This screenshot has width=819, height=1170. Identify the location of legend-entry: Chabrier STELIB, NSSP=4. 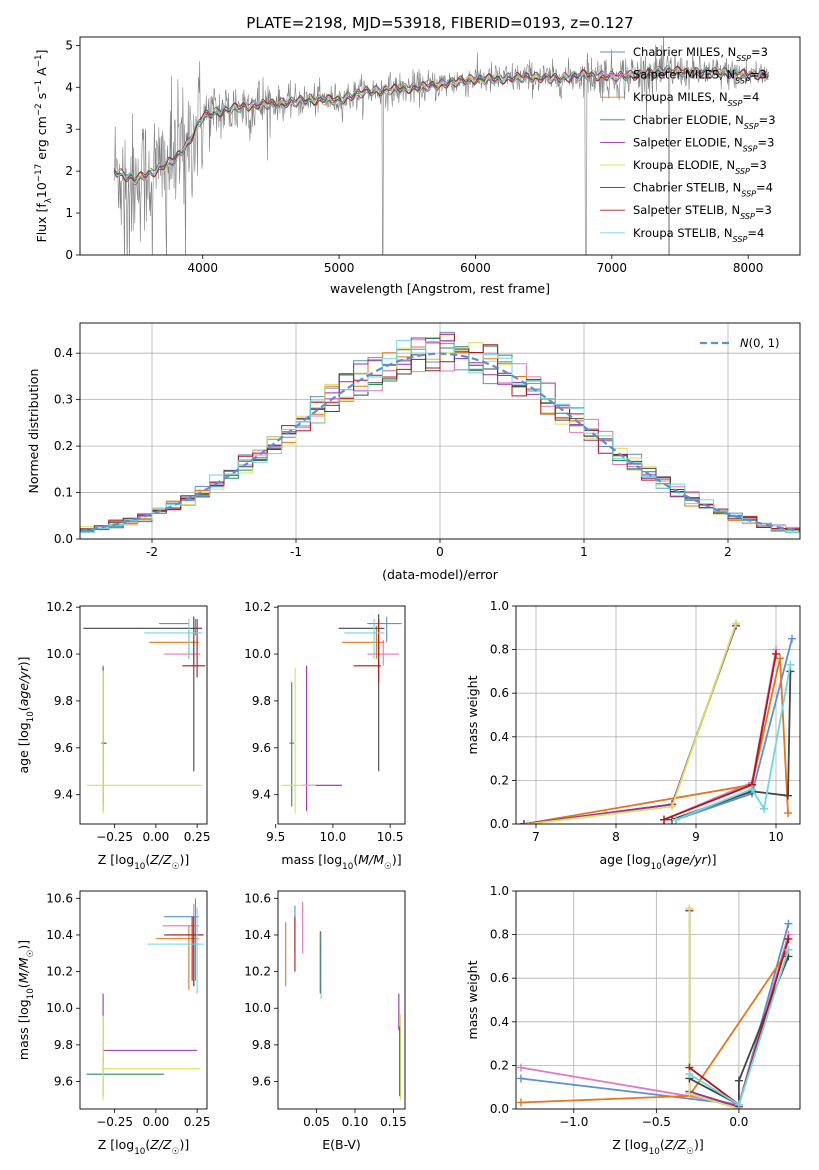
(703, 190).